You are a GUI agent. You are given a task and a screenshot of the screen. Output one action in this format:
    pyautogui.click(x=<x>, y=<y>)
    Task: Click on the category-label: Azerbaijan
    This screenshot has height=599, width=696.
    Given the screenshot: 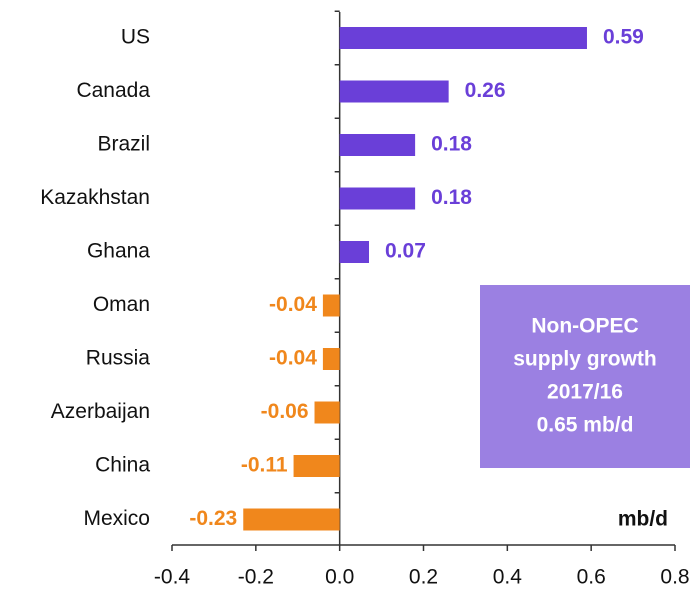 What is the action you would take?
    pyautogui.click(x=100, y=411)
    